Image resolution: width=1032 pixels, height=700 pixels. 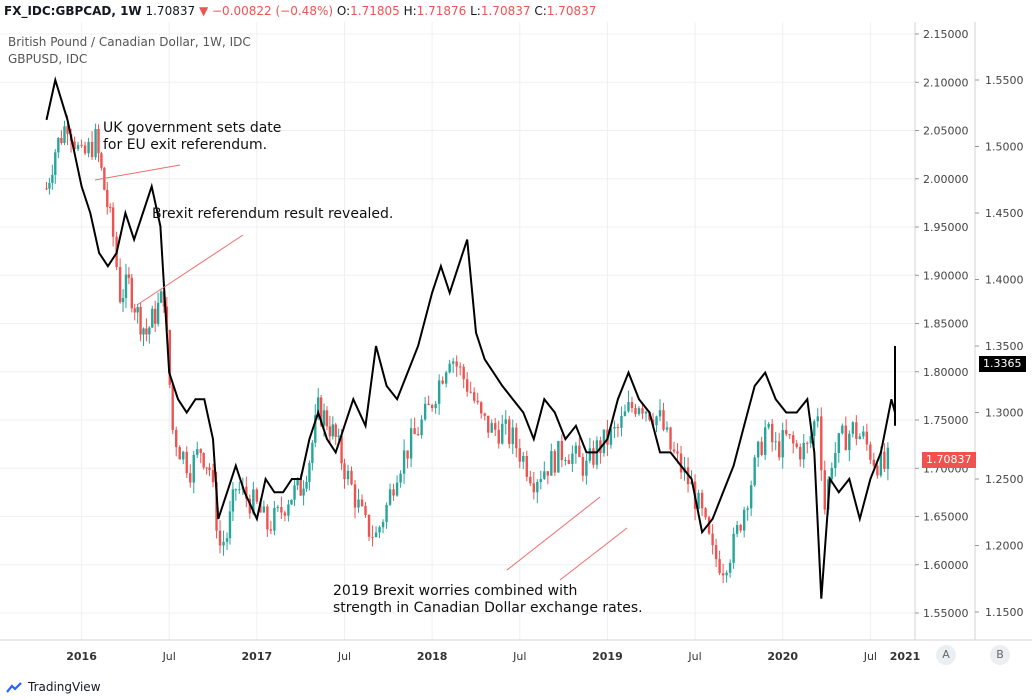 I want to click on legend-main-series: British Pound / Canadian Dollar, 1W, IDC, so click(x=129, y=42).